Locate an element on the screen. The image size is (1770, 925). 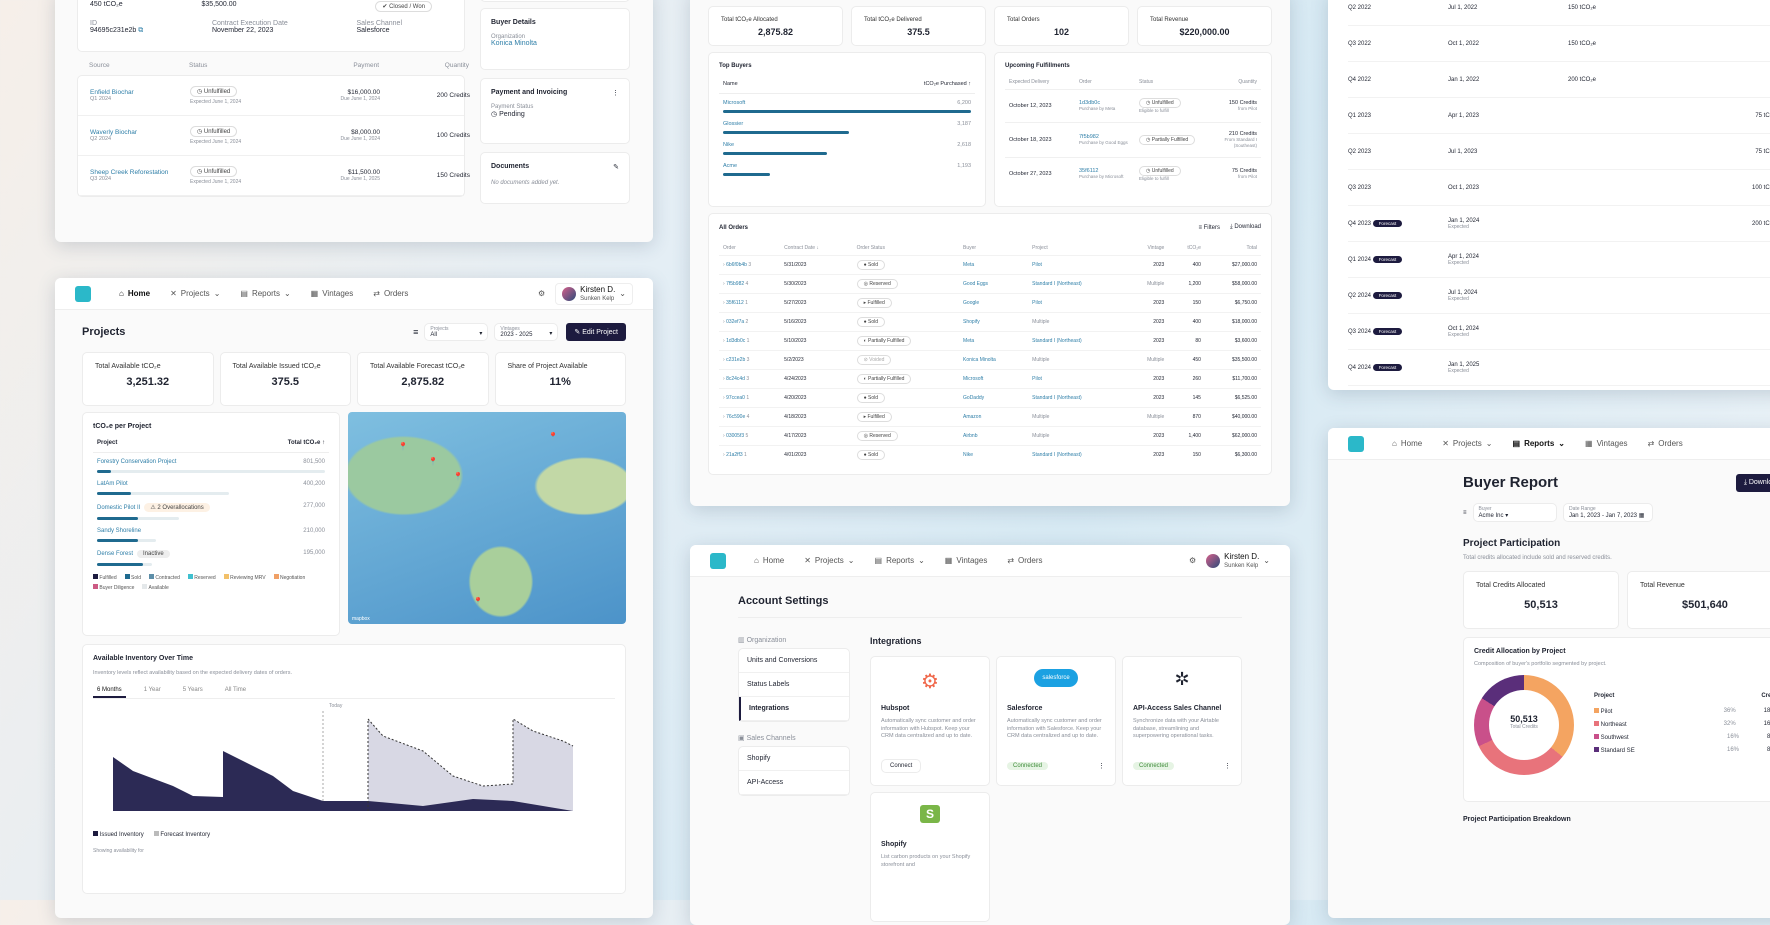
order-link: 21a2ff3 is located at coordinates (734, 455).